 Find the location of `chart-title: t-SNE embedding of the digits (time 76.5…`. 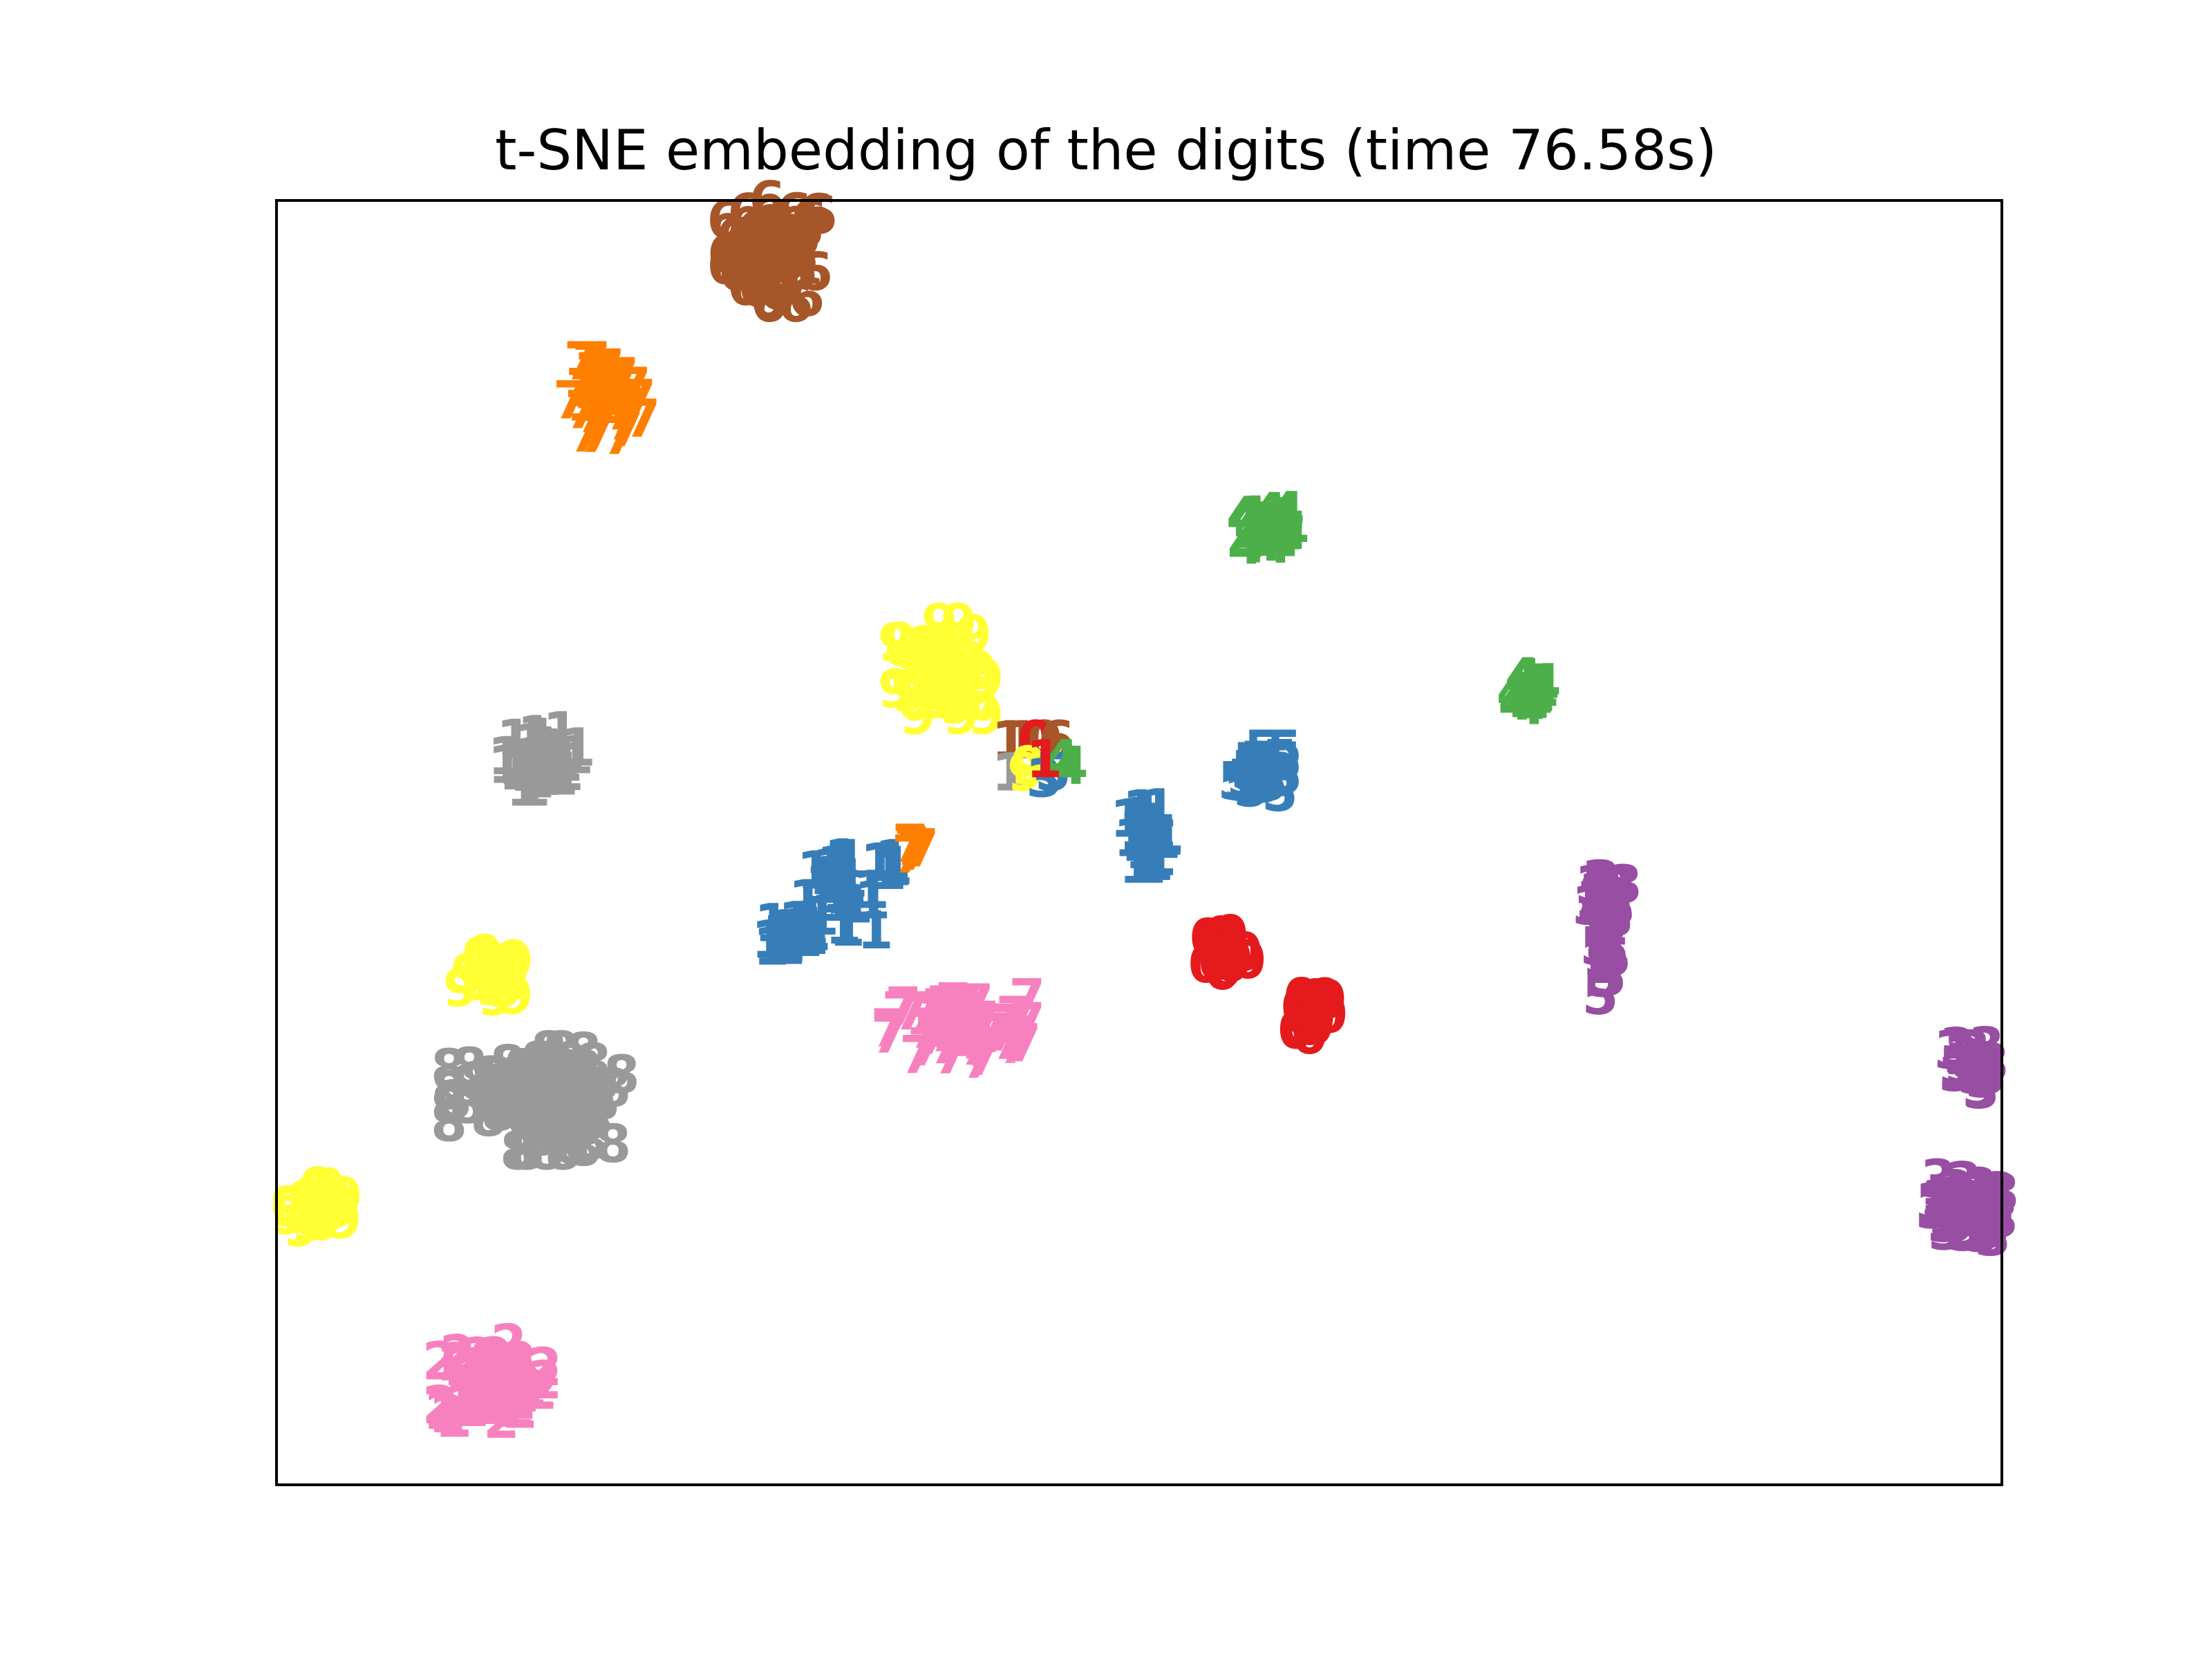

chart-title: t-SNE embedding of the digits (time 76.5… is located at coordinates (1106, 150).